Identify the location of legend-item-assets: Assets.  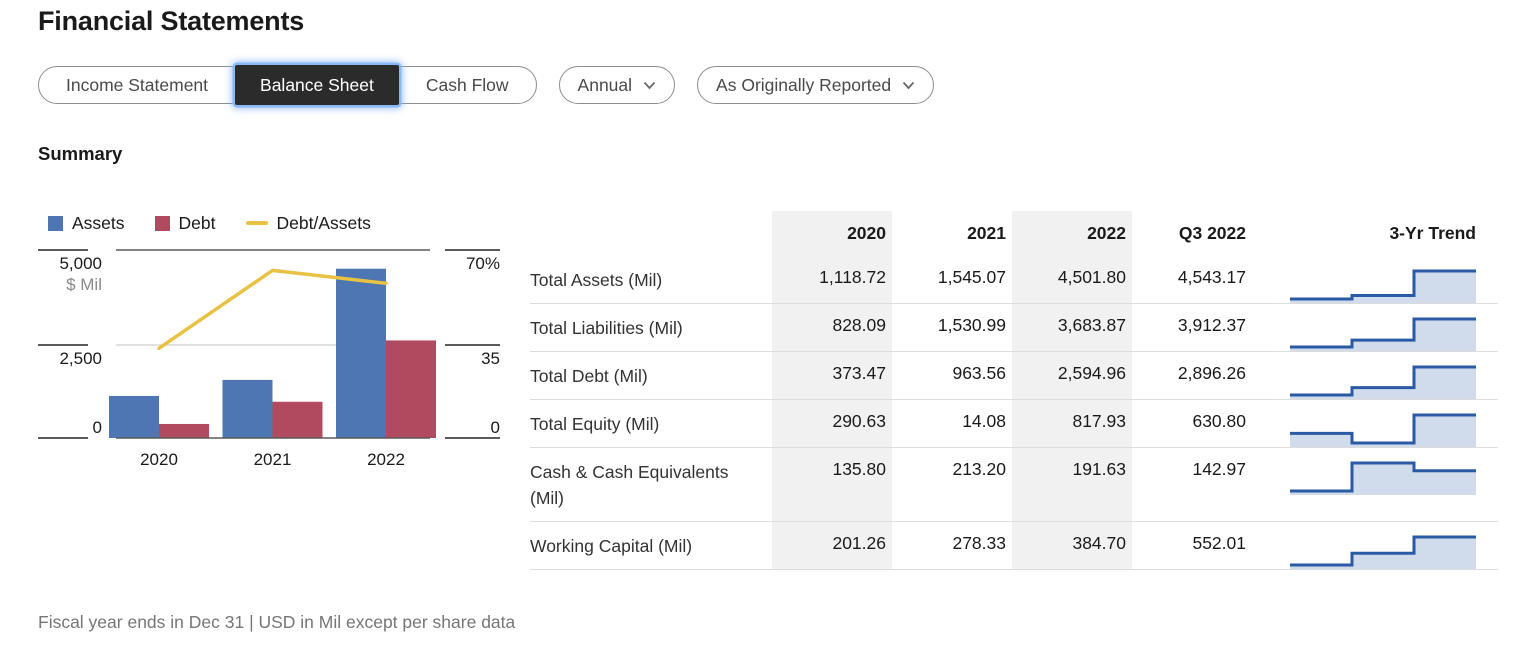
(86, 223).